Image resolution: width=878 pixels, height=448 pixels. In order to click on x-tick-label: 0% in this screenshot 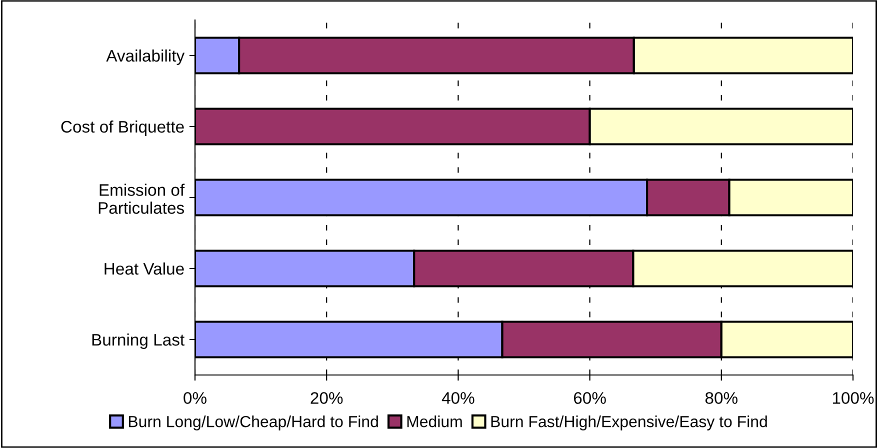, I will do `click(195, 398)`.